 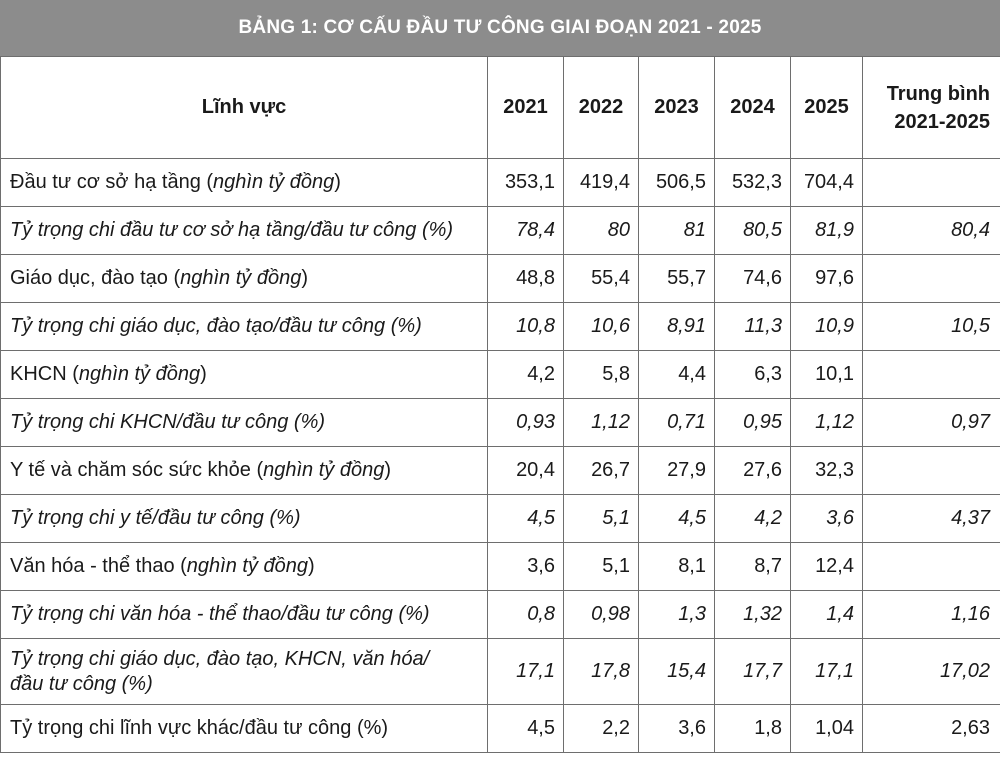 What do you see at coordinates (826, 182) in the screenshot?
I see `cell-value: 704,4` at bounding box center [826, 182].